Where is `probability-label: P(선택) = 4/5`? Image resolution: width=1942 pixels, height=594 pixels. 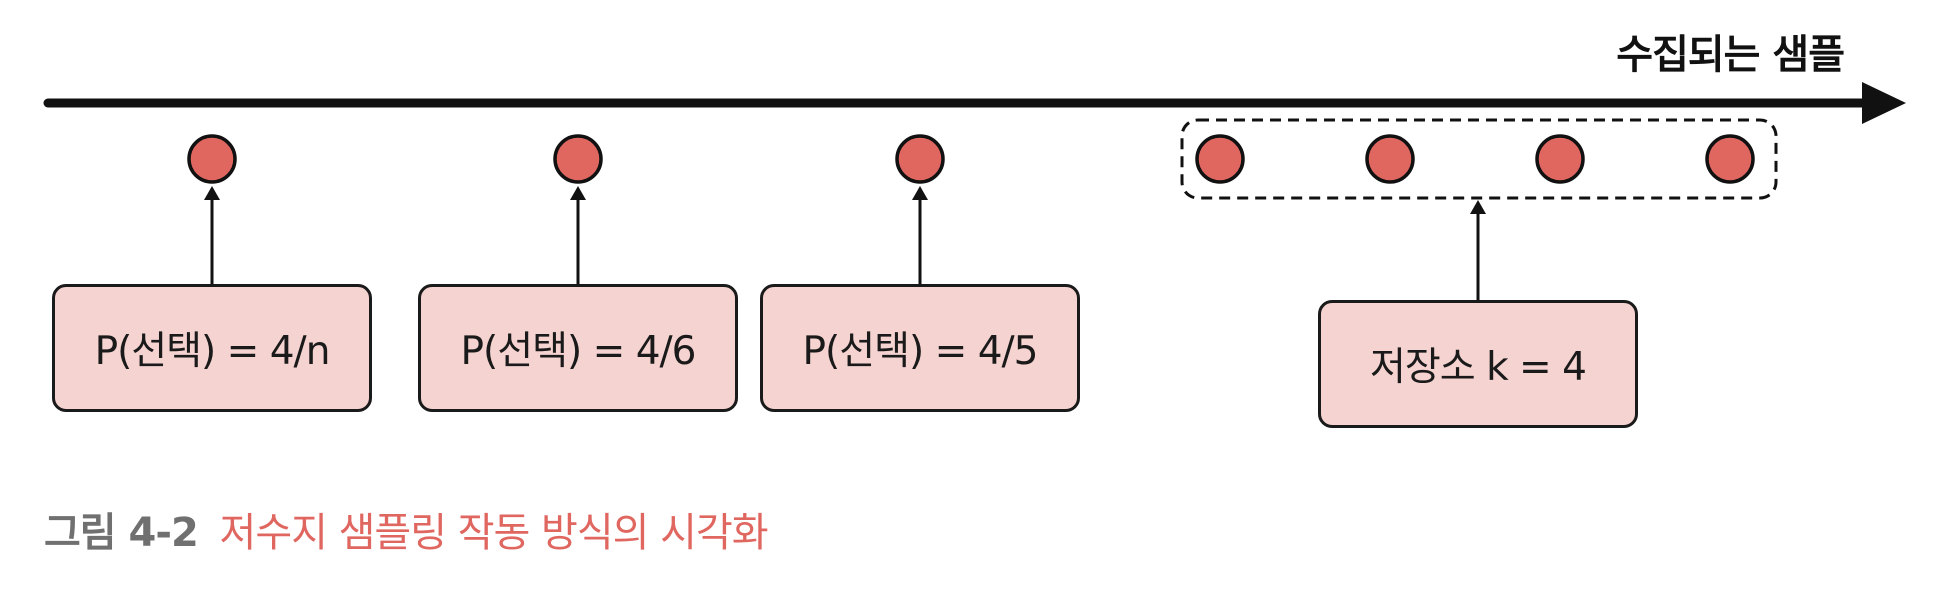 probability-label: P(선택) = 4/5 is located at coordinates (920, 351).